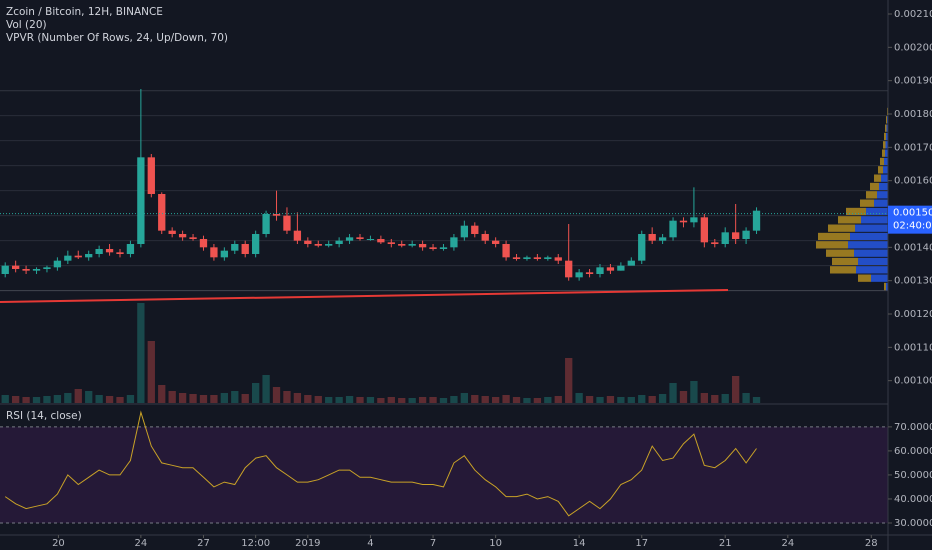  What do you see at coordinates (871, 543) in the screenshot?
I see `x-tick-label: 28` at bounding box center [871, 543].